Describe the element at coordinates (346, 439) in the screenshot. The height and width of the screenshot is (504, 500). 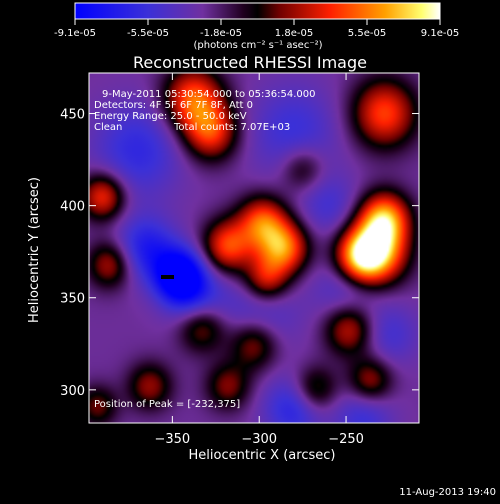
I see `x-tick-label: −250` at that location.